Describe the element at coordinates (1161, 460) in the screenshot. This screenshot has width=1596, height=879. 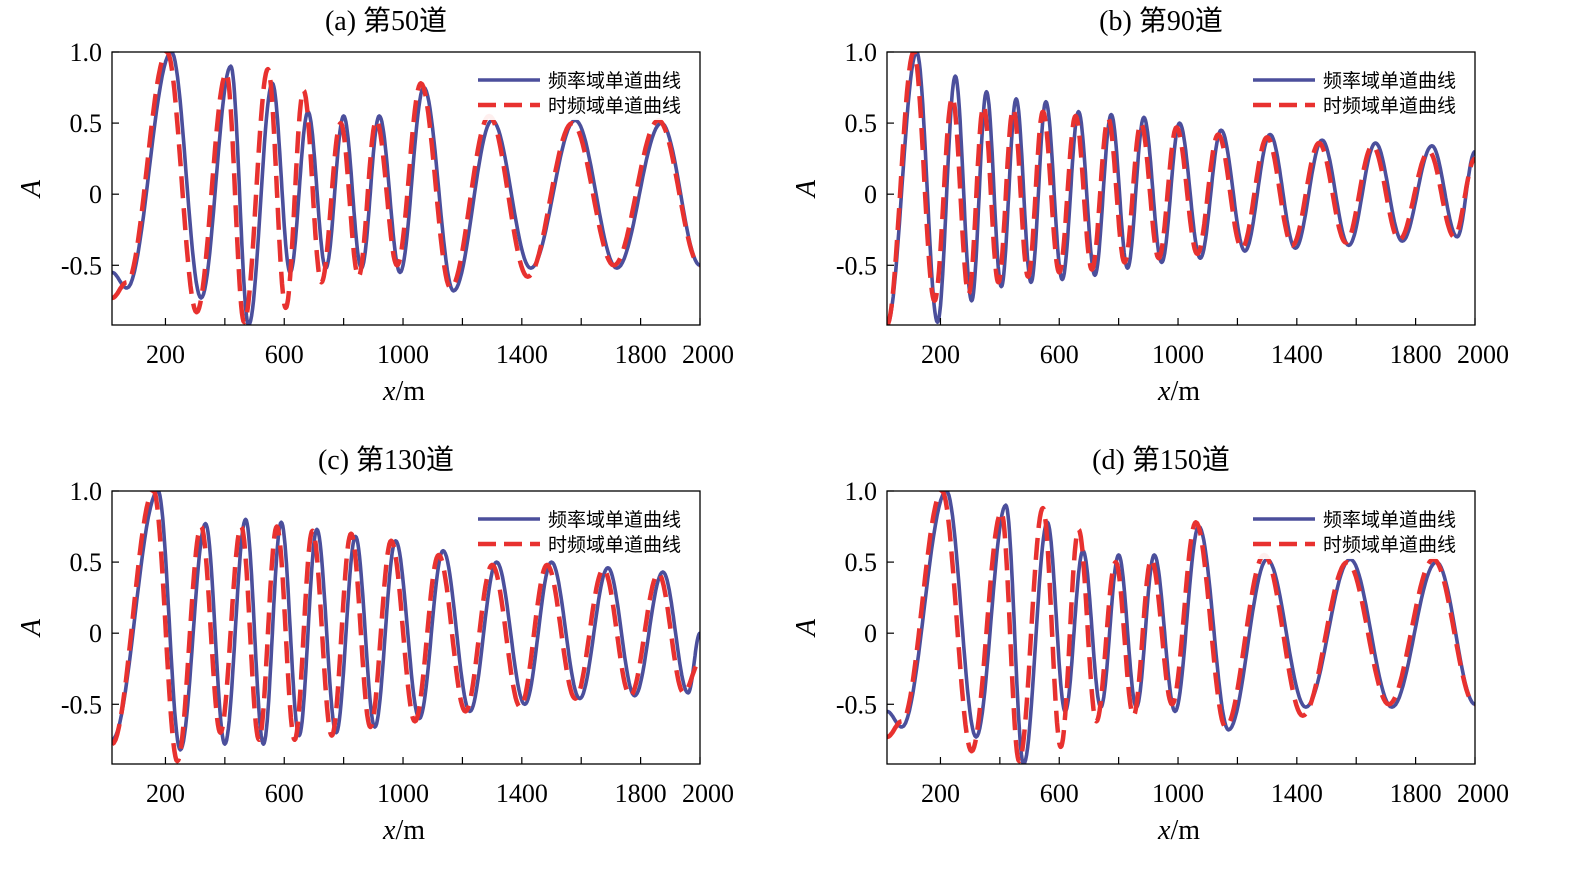
I see `chart-title: (d) 第150道` at that location.